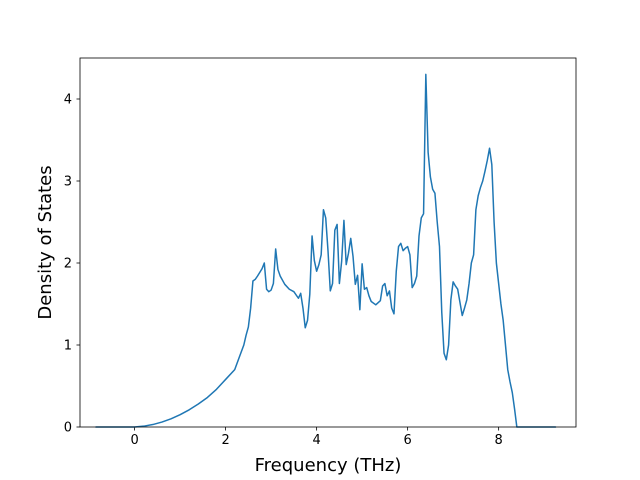 The width and height of the screenshot is (640, 480). What do you see at coordinates (68, 346) in the screenshot?
I see `y-tick-label: 1` at bounding box center [68, 346].